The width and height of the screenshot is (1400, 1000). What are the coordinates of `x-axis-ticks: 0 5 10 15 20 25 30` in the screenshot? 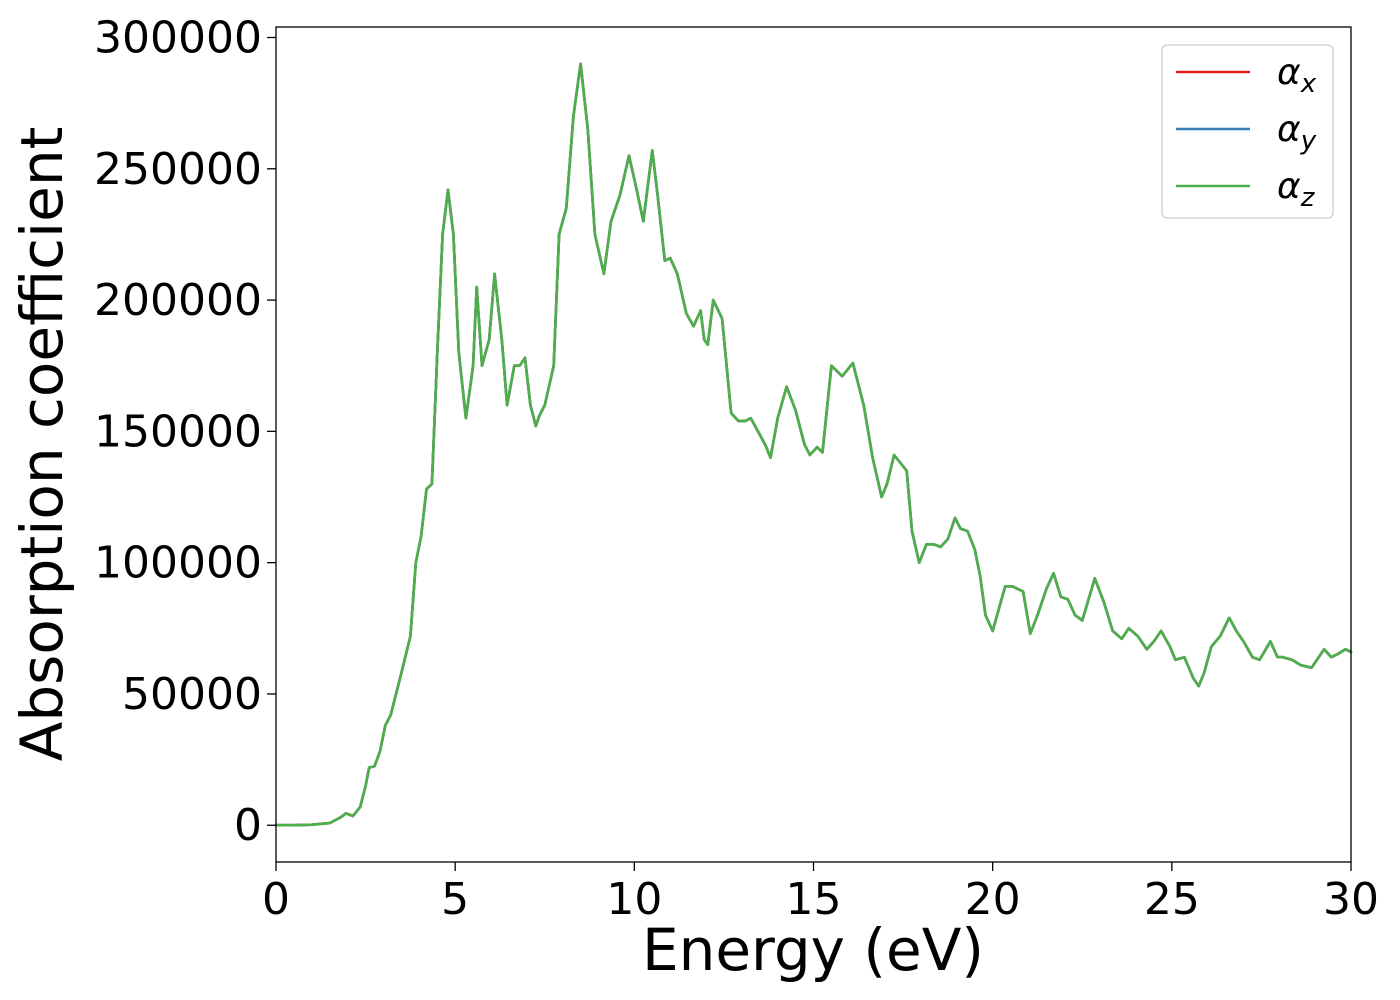 It's located at (820, 893).